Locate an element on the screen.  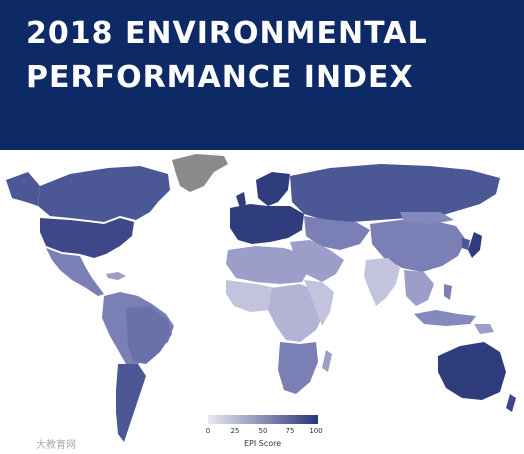
region-usa is located at coordinates (87, 238).